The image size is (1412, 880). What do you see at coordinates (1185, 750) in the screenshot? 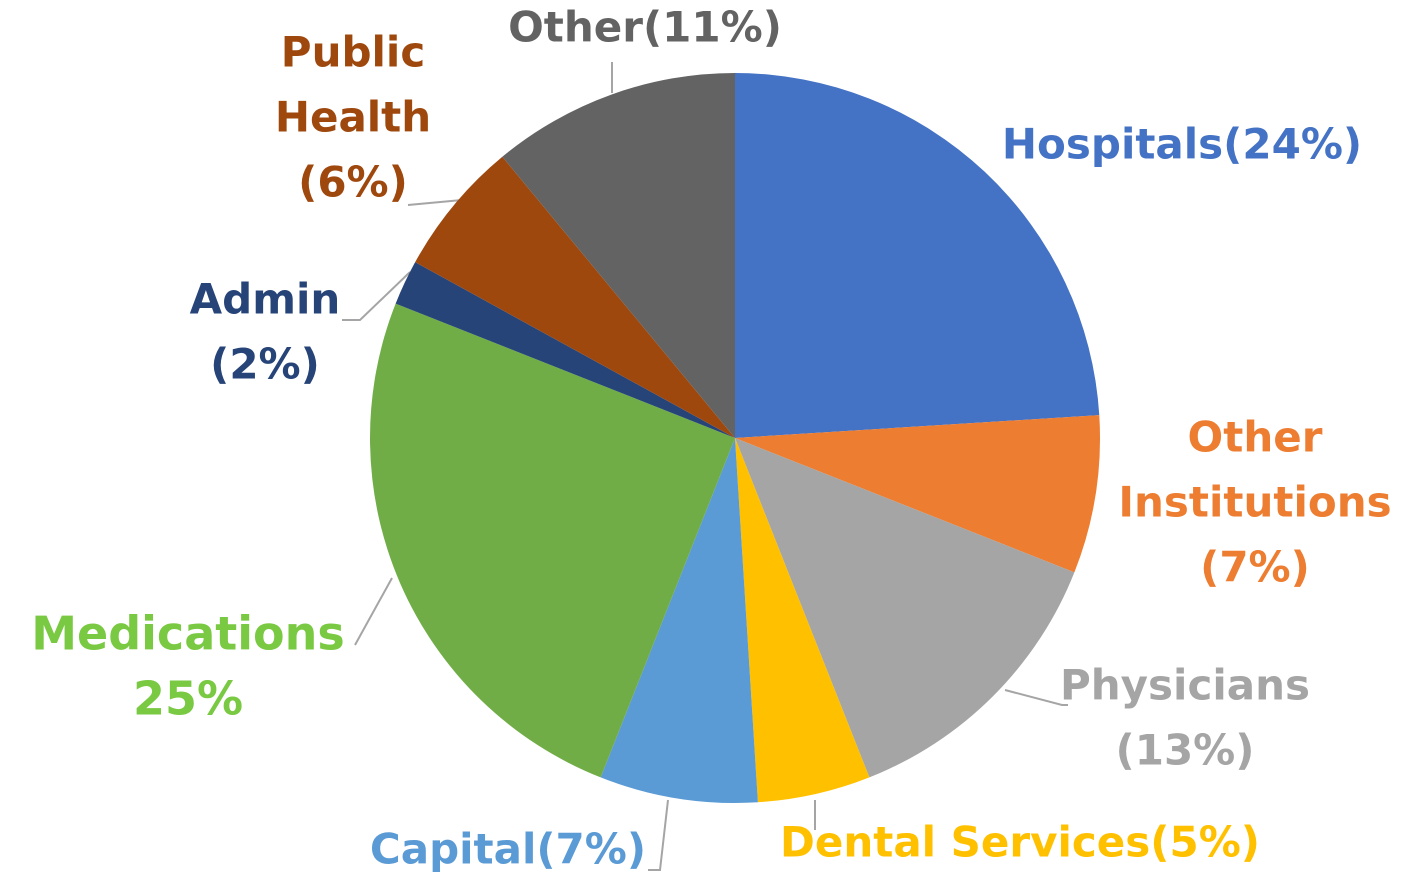
I see `slice-label: (13%)` at bounding box center [1185, 750].